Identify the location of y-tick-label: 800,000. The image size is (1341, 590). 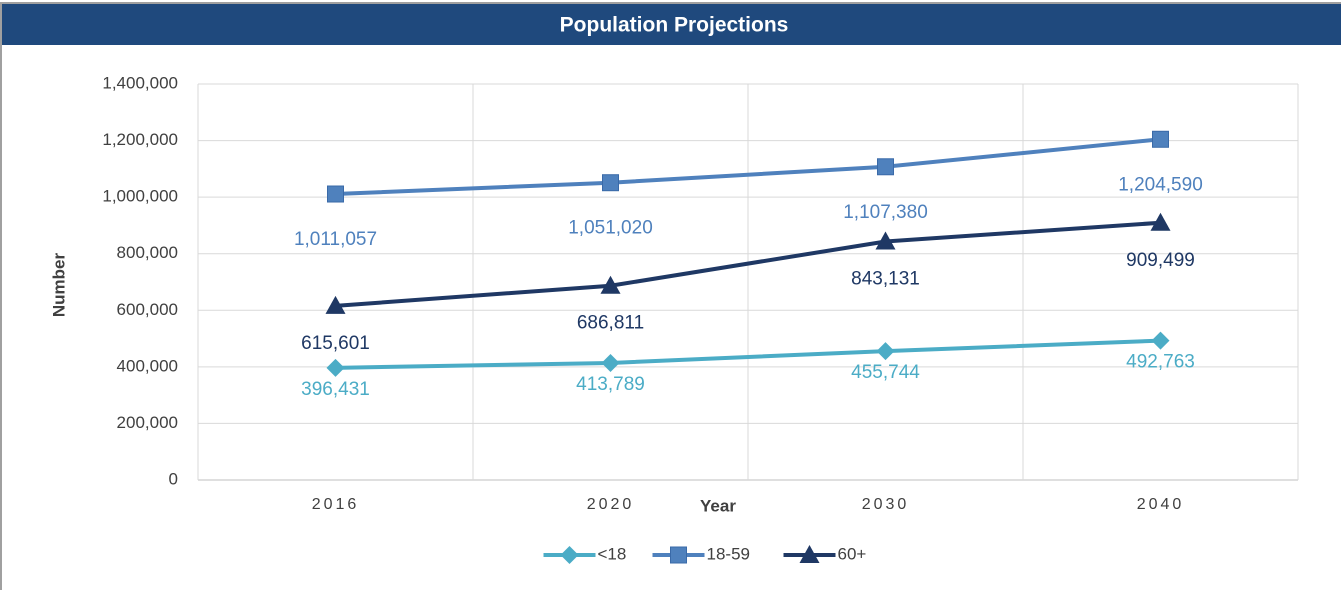
(147, 252).